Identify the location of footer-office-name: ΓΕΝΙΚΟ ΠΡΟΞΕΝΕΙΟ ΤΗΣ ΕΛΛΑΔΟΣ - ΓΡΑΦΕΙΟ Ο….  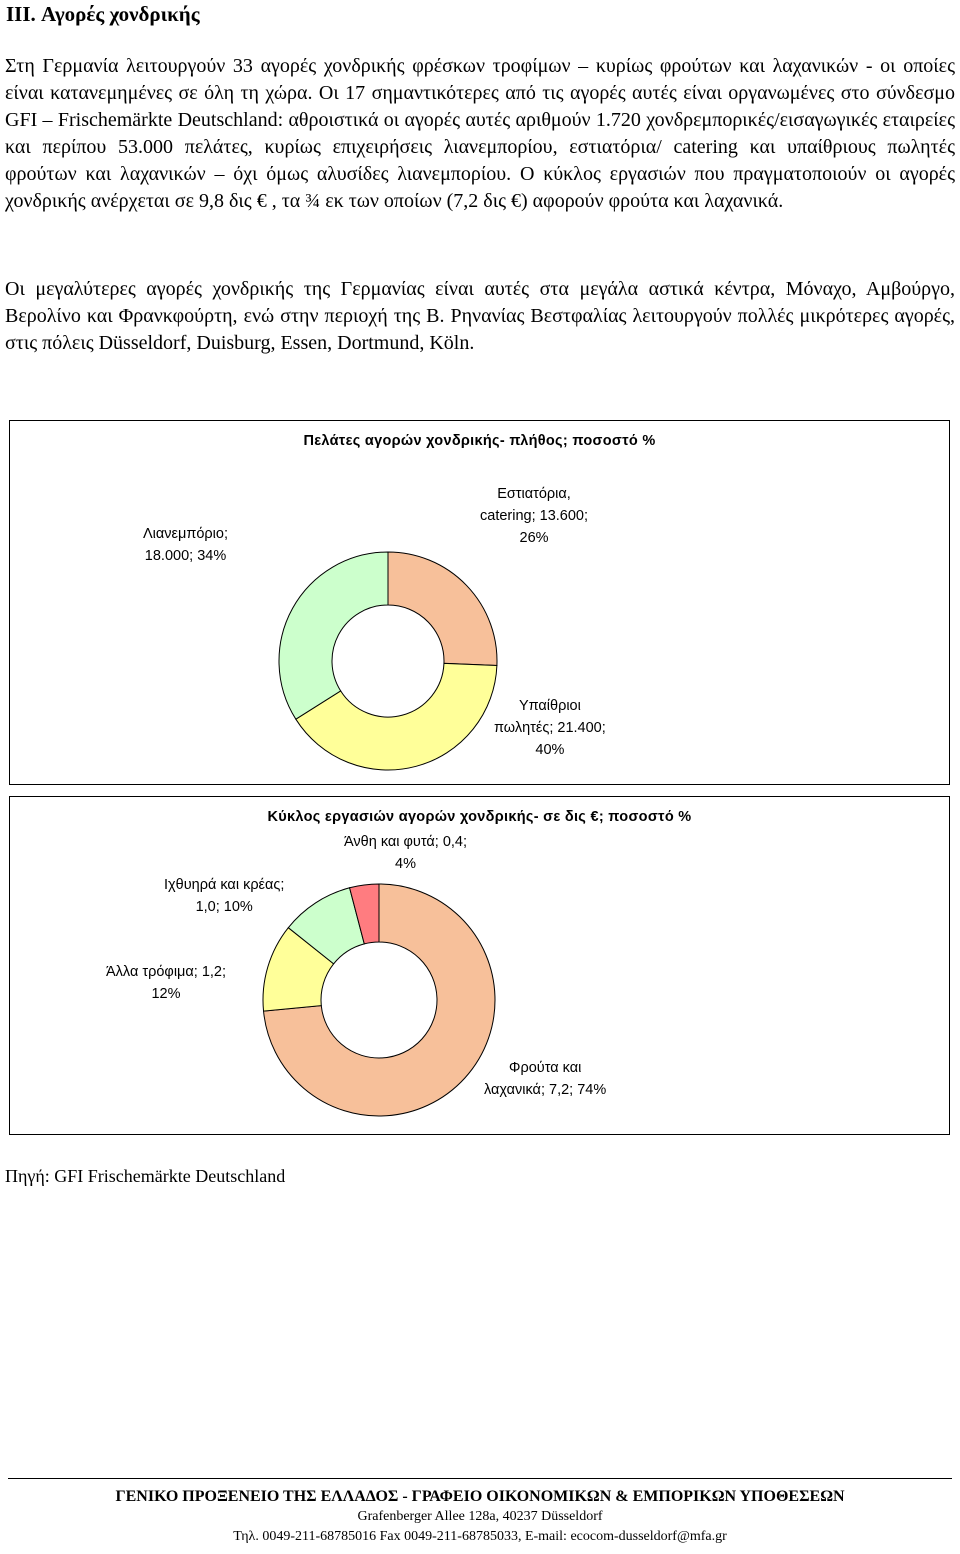
(480, 1496).